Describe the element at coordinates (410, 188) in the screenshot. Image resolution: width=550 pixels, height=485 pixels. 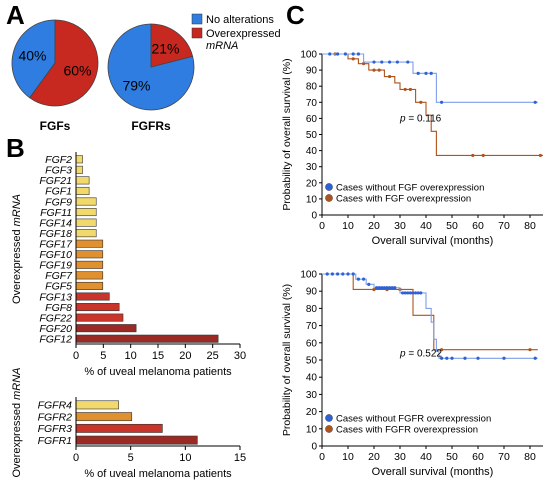
I see `km-legend-label-0: Cases without FGF overexpression` at that location.